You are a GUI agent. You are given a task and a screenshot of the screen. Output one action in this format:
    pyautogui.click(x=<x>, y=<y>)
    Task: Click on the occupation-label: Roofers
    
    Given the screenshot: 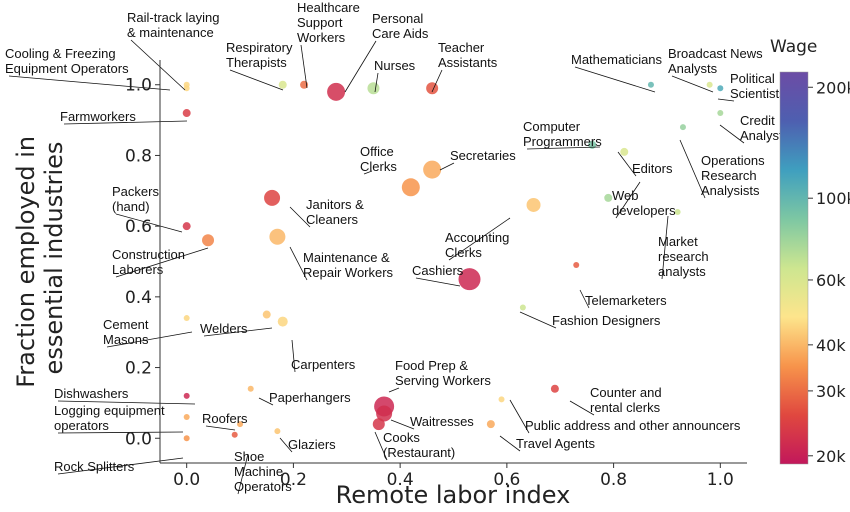 What is the action you would take?
    pyautogui.click(x=225, y=418)
    